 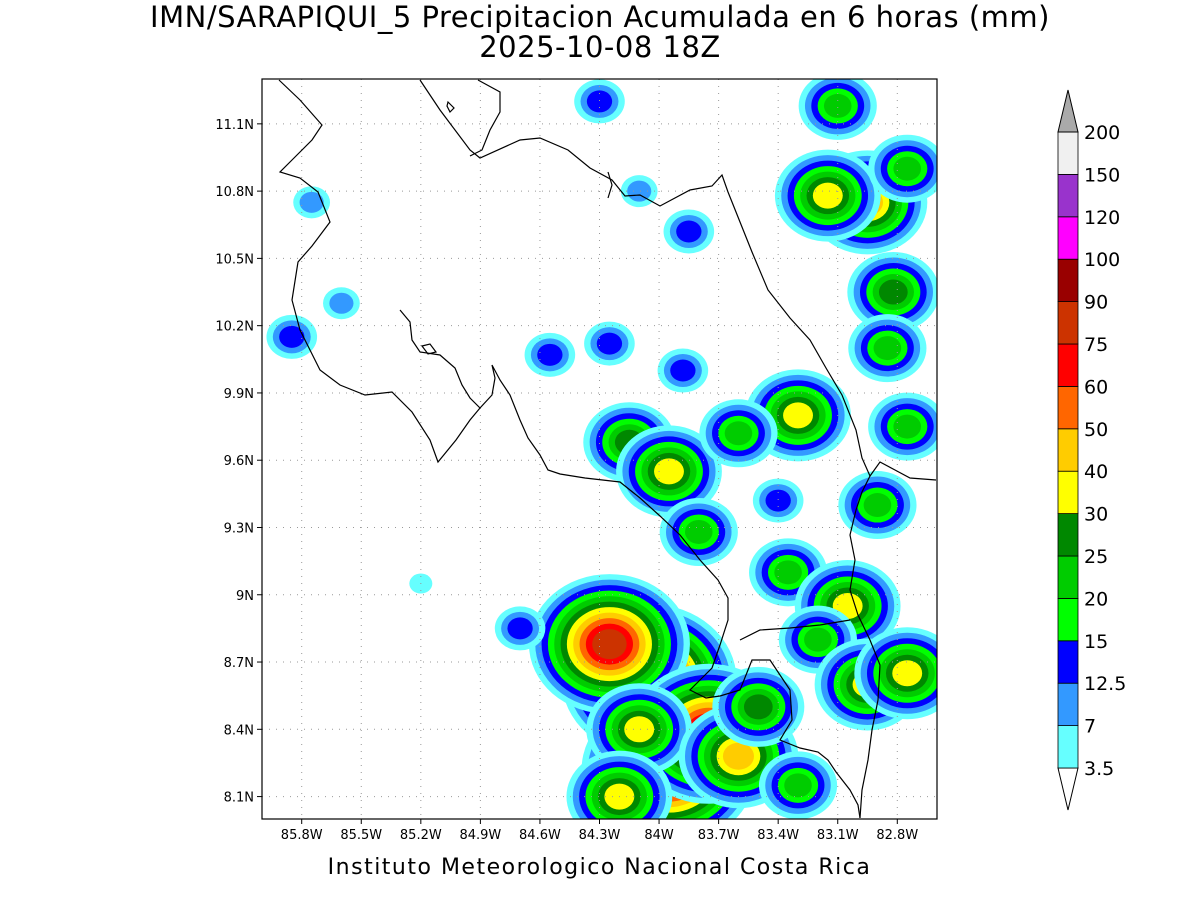 What do you see at coordinates (540, 835) in the screenshot?
I see `lon-tick-label: 84.6W` at bounding box center [540, 835].